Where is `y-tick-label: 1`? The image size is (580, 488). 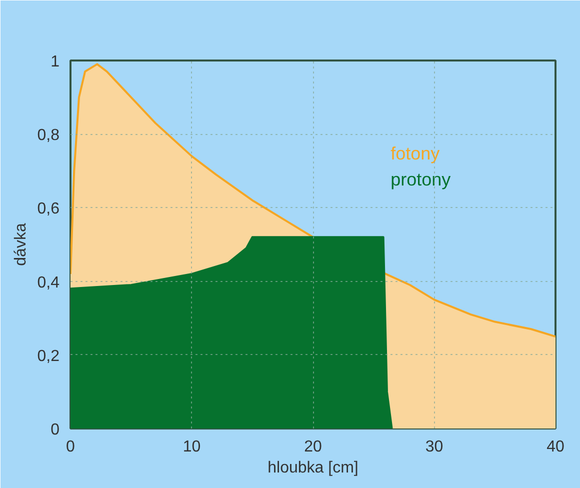 y-tick-label: 1 is located at coordinates (55, 62).